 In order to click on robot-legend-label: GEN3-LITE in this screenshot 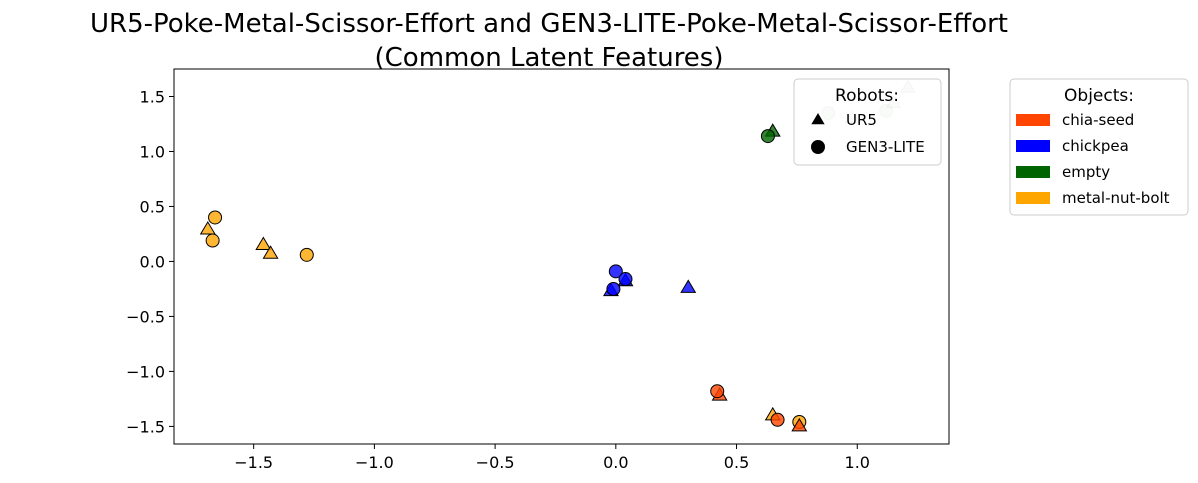, I will do `click(885, 147)`.